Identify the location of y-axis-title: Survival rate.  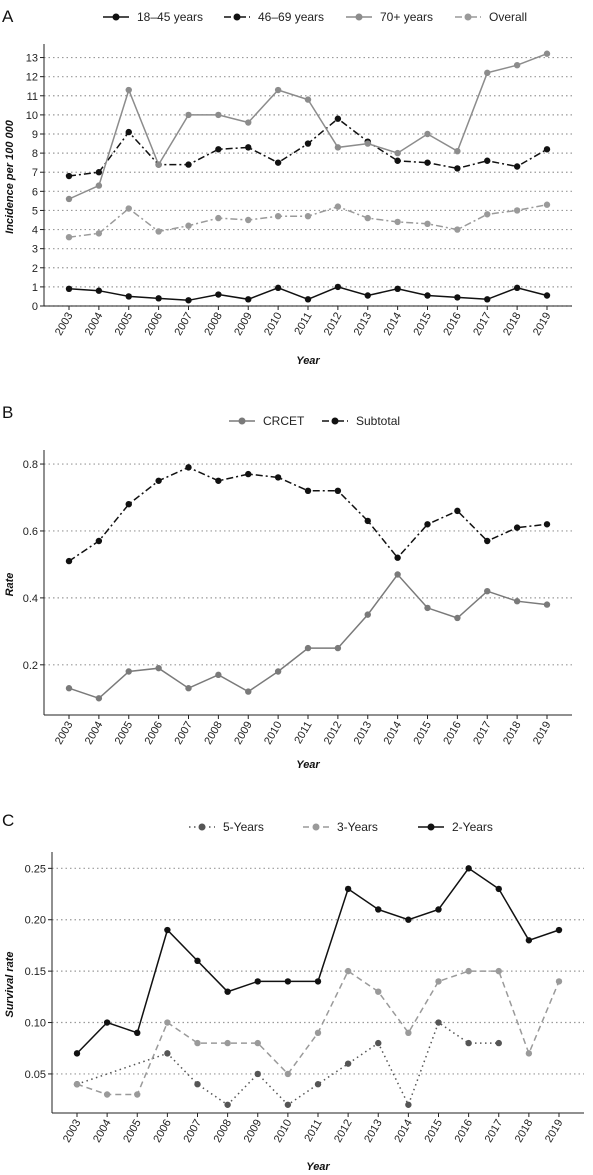
(10, 984).